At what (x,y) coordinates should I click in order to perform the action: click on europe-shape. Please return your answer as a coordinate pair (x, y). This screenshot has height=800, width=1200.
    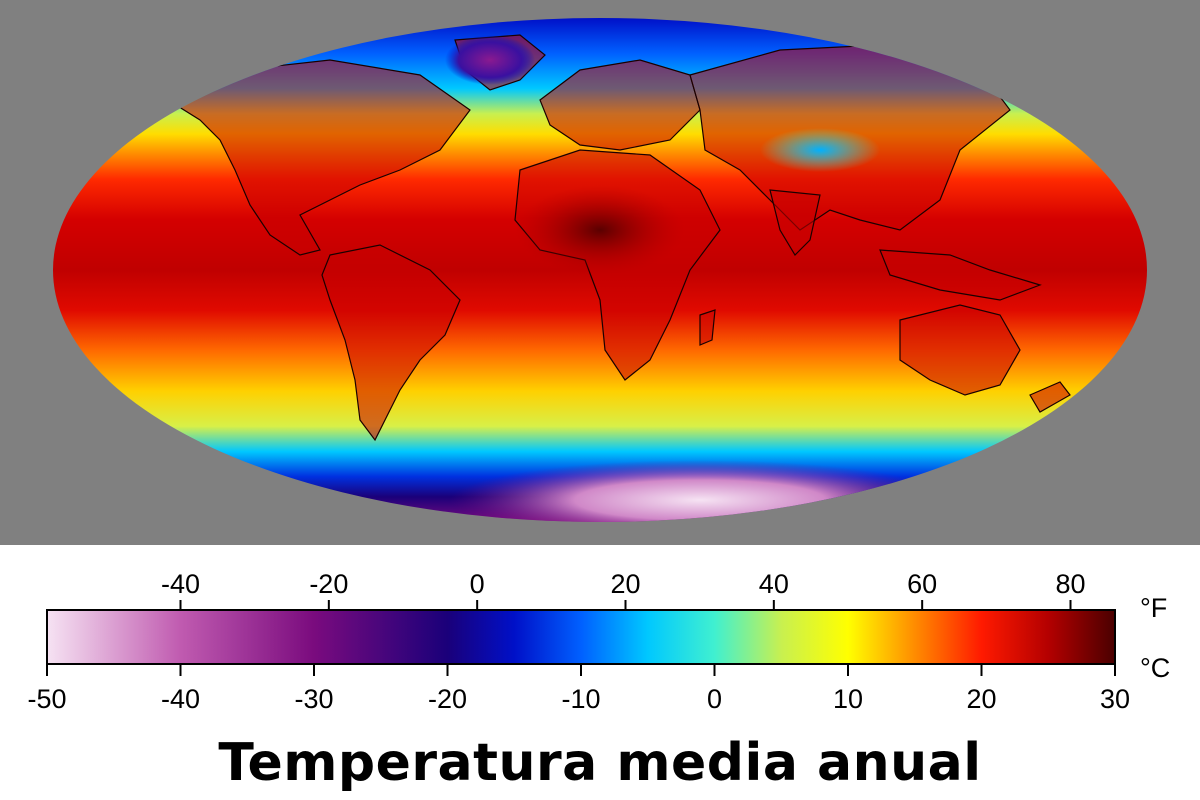
    Looking at the image, I should click on (620, 105).